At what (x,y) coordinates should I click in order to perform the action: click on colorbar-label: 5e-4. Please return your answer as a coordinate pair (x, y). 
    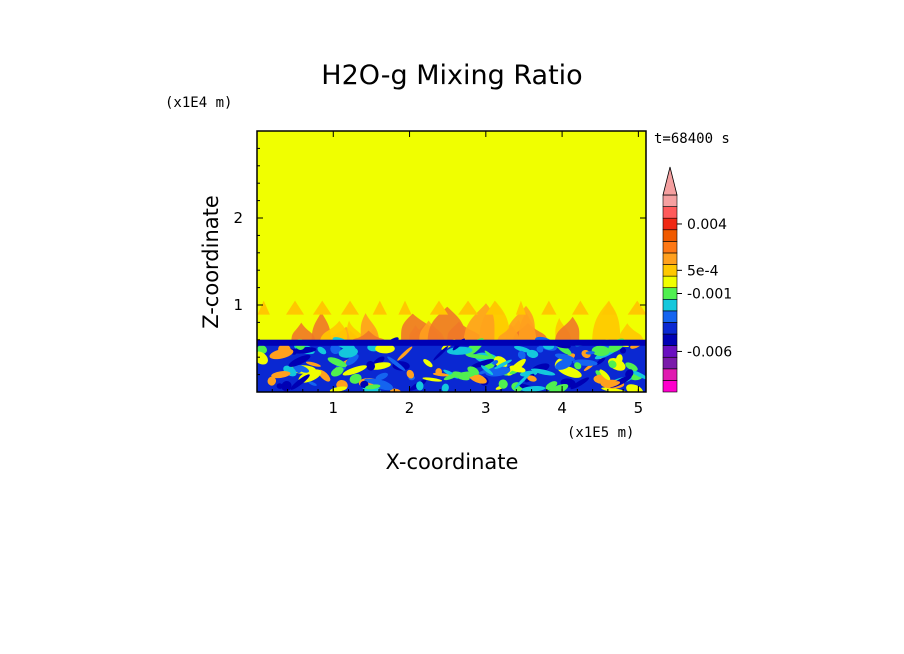
    Looking at the image, I should click on (703, 271).